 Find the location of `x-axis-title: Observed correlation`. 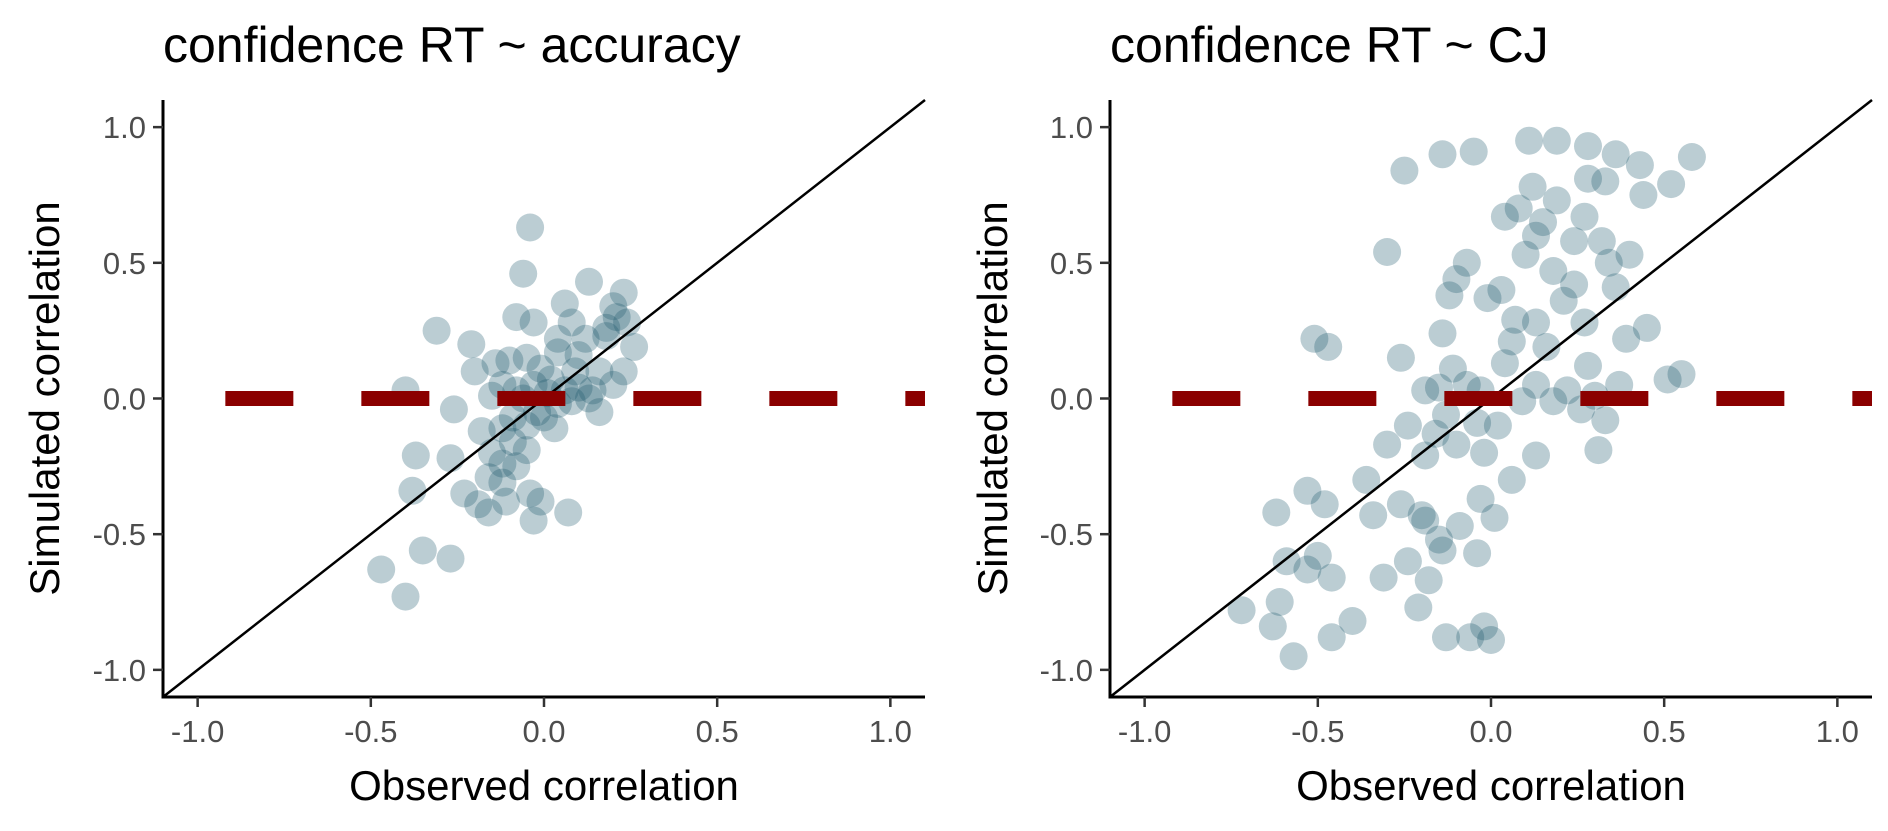

x-axis-title: Observed correlation is located at coordinates (544, 785).